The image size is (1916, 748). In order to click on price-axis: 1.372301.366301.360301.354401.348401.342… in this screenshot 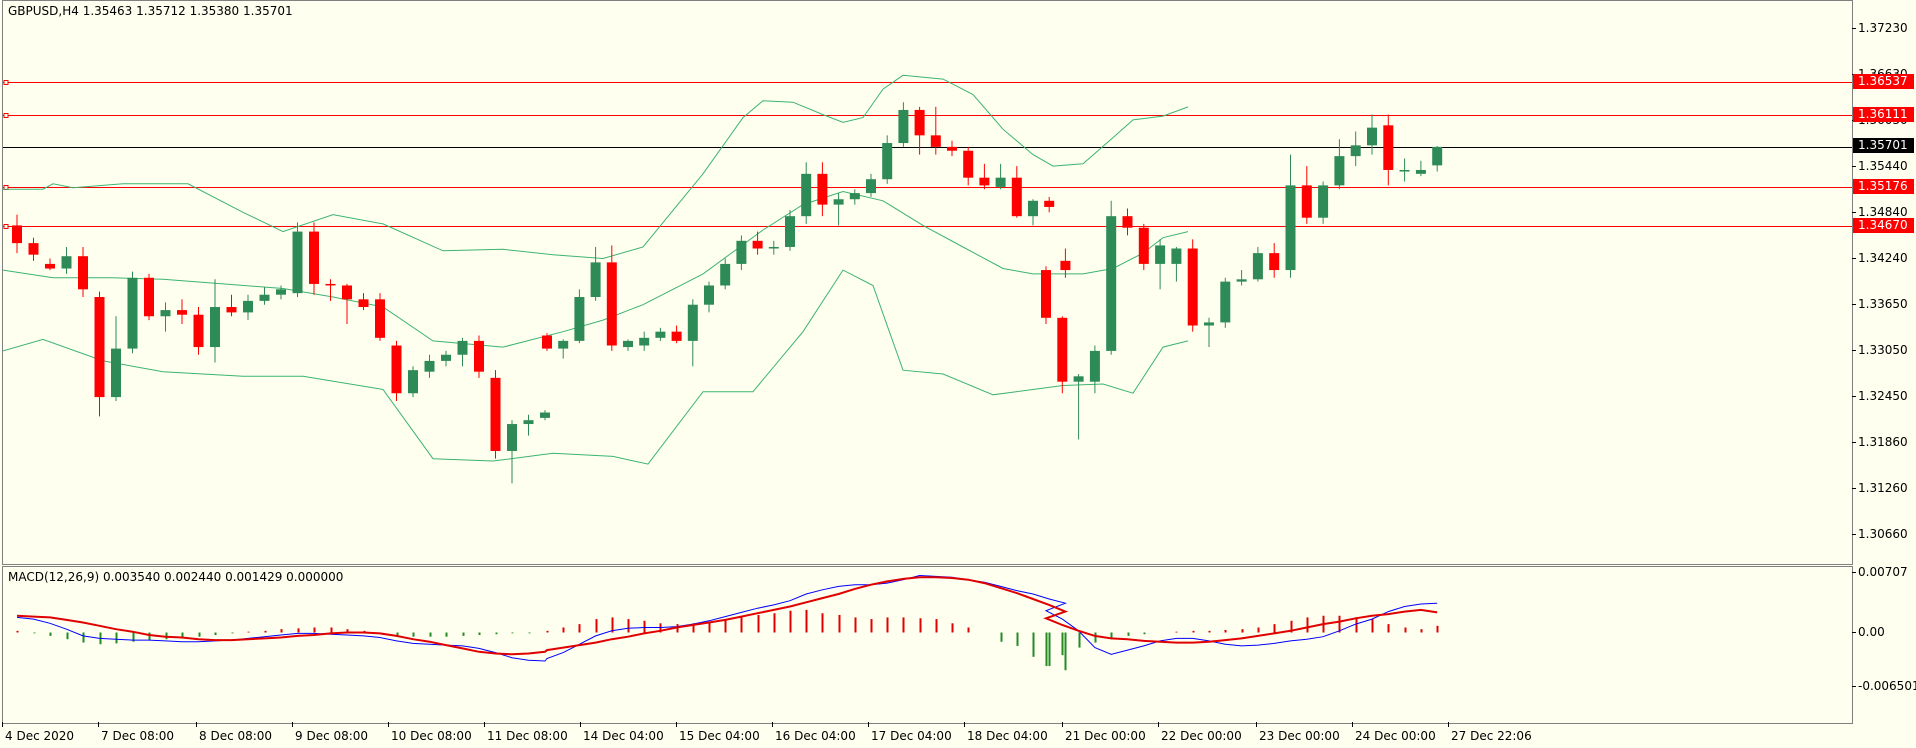, I will do `click(1884, 281)`.